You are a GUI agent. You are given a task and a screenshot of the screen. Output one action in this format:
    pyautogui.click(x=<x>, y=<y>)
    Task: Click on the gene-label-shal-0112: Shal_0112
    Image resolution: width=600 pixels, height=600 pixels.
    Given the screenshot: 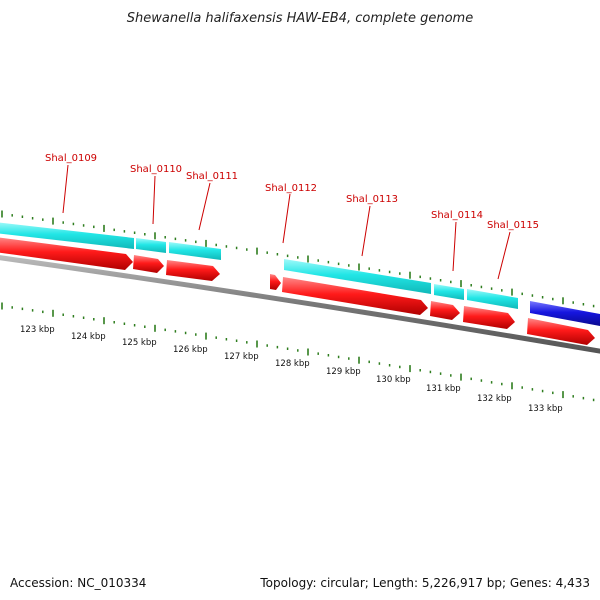 What is the action you would take?
    pyautogui.click(x=291, y=188)
    